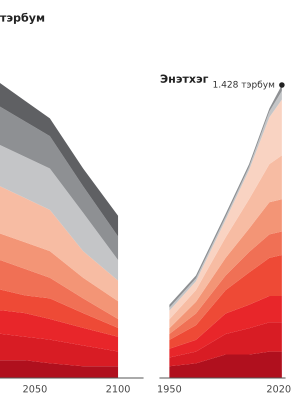  I want to click on x-tick-label: 2020, so click(278, 388).